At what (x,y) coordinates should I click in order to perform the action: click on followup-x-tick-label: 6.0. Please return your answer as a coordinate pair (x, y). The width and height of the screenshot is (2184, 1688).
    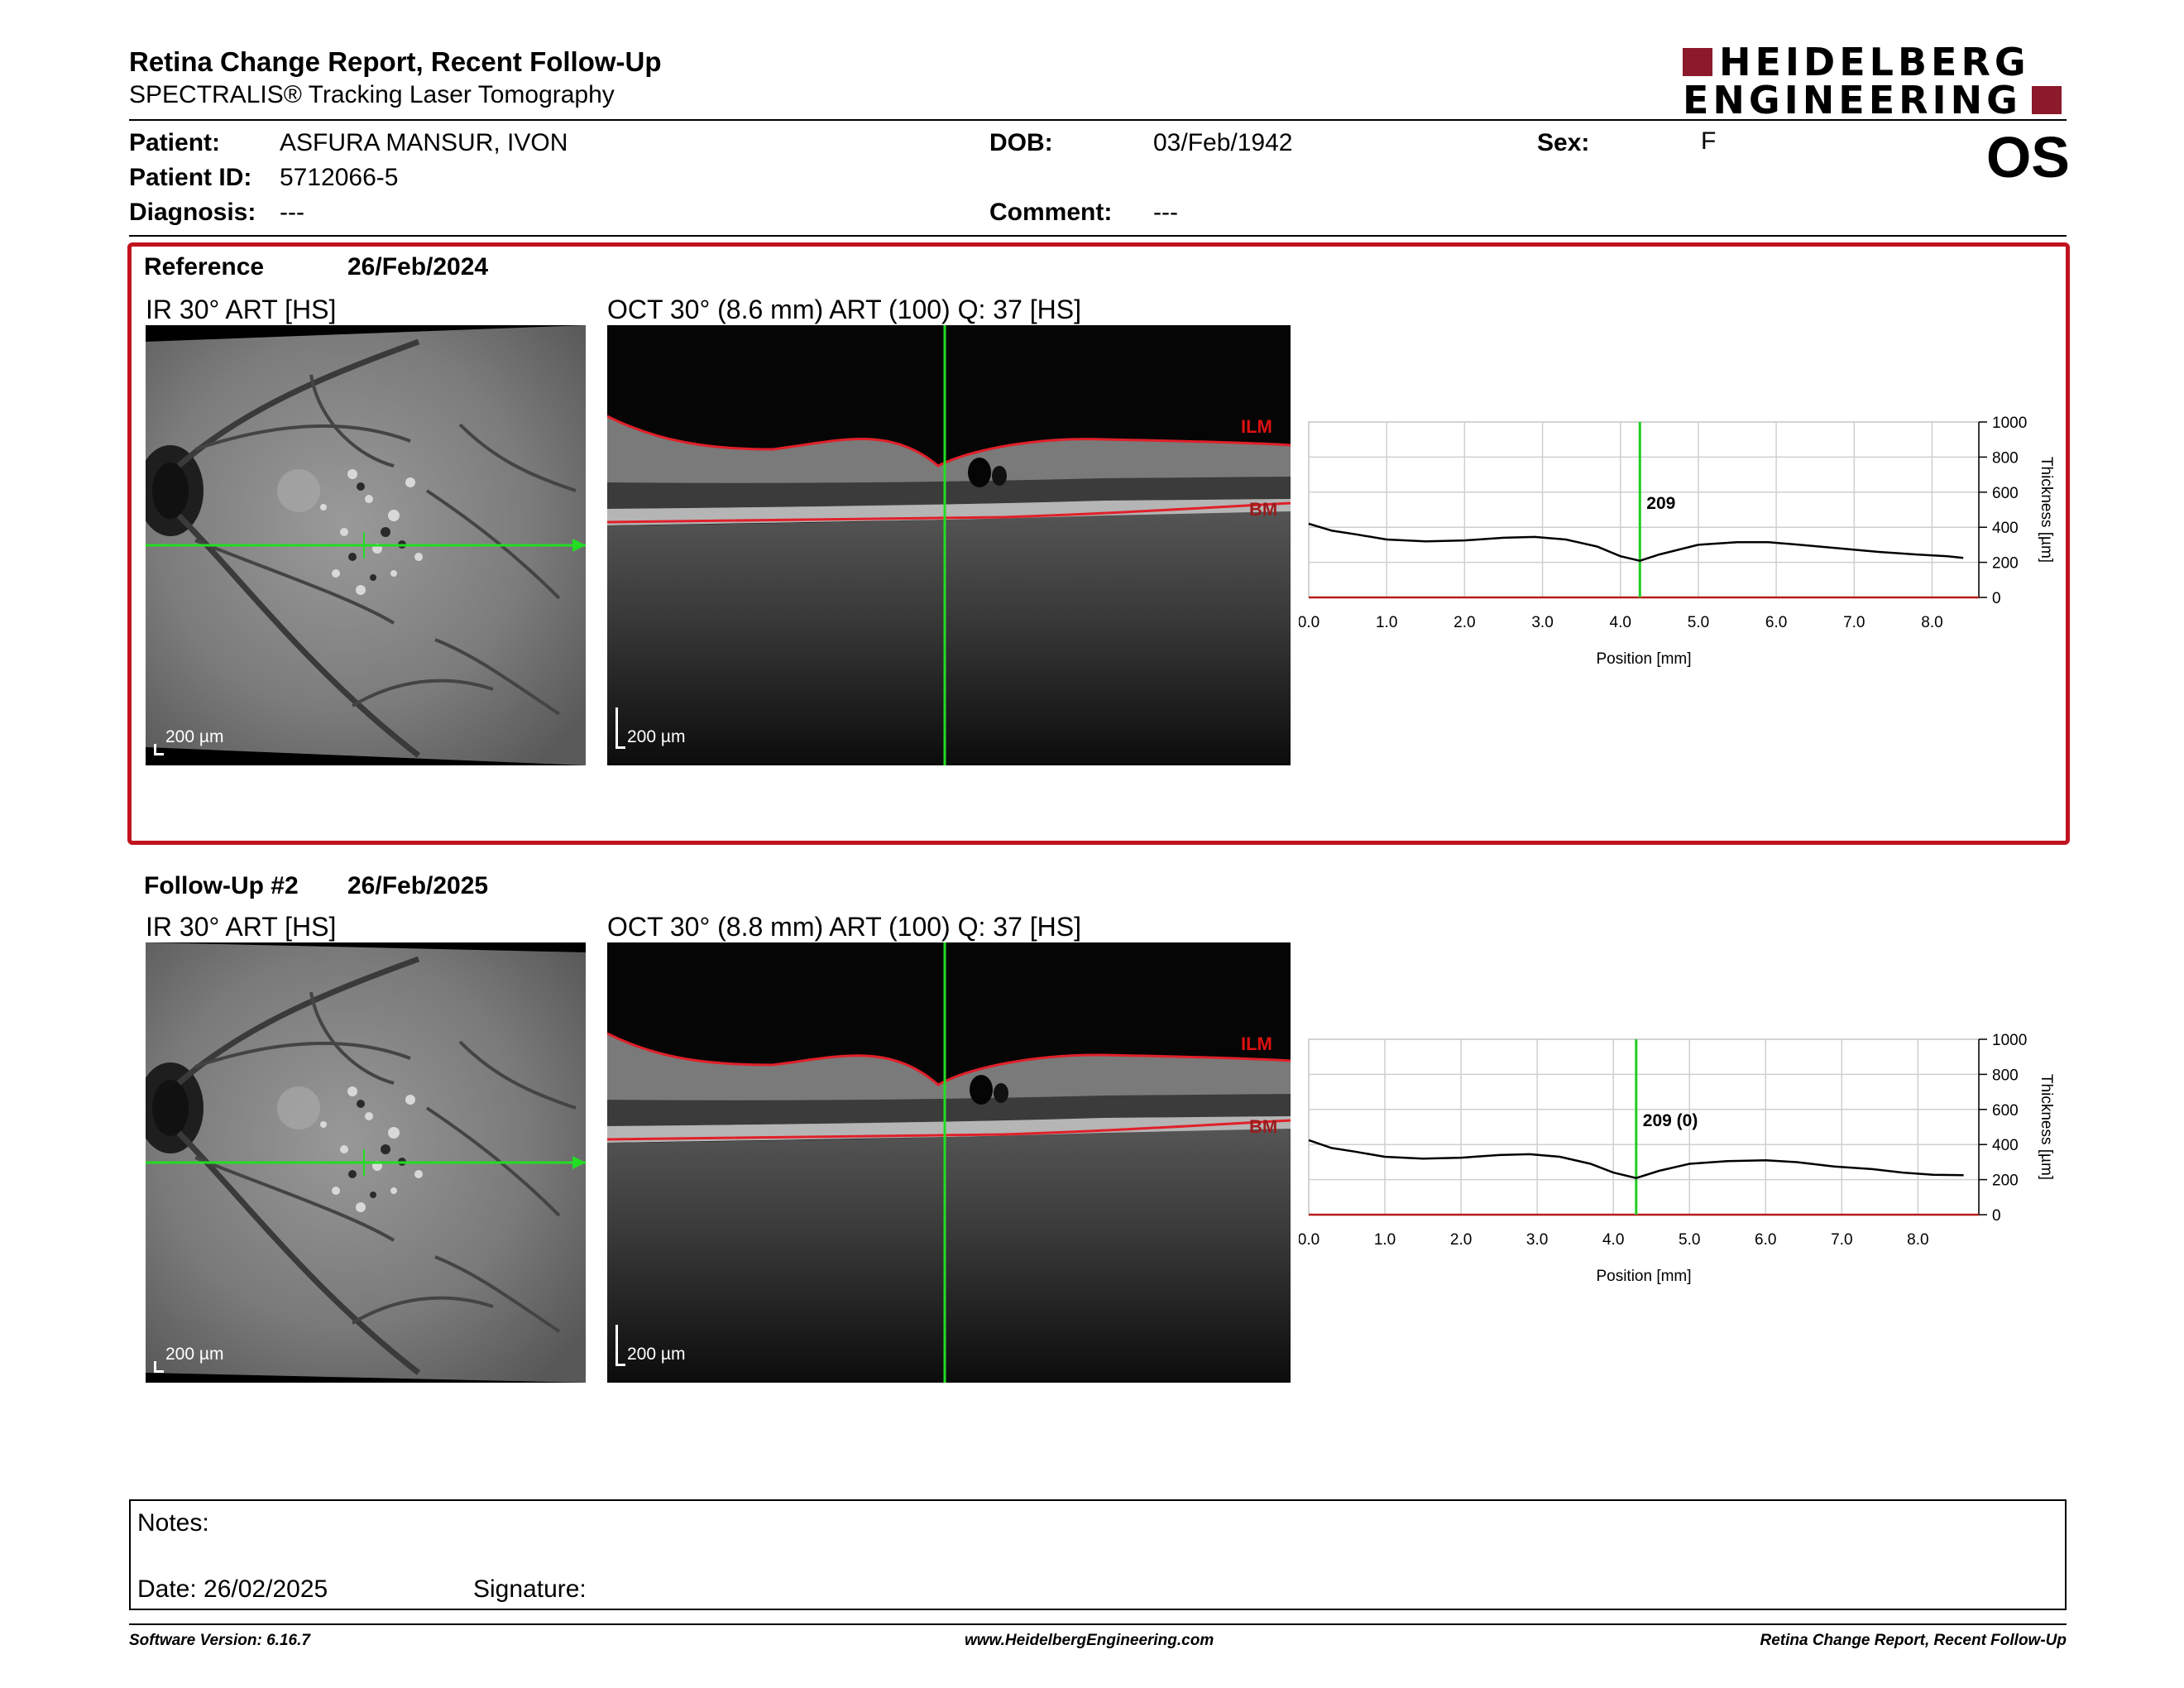
    Looking at the image, I should click on (1765, 1240).